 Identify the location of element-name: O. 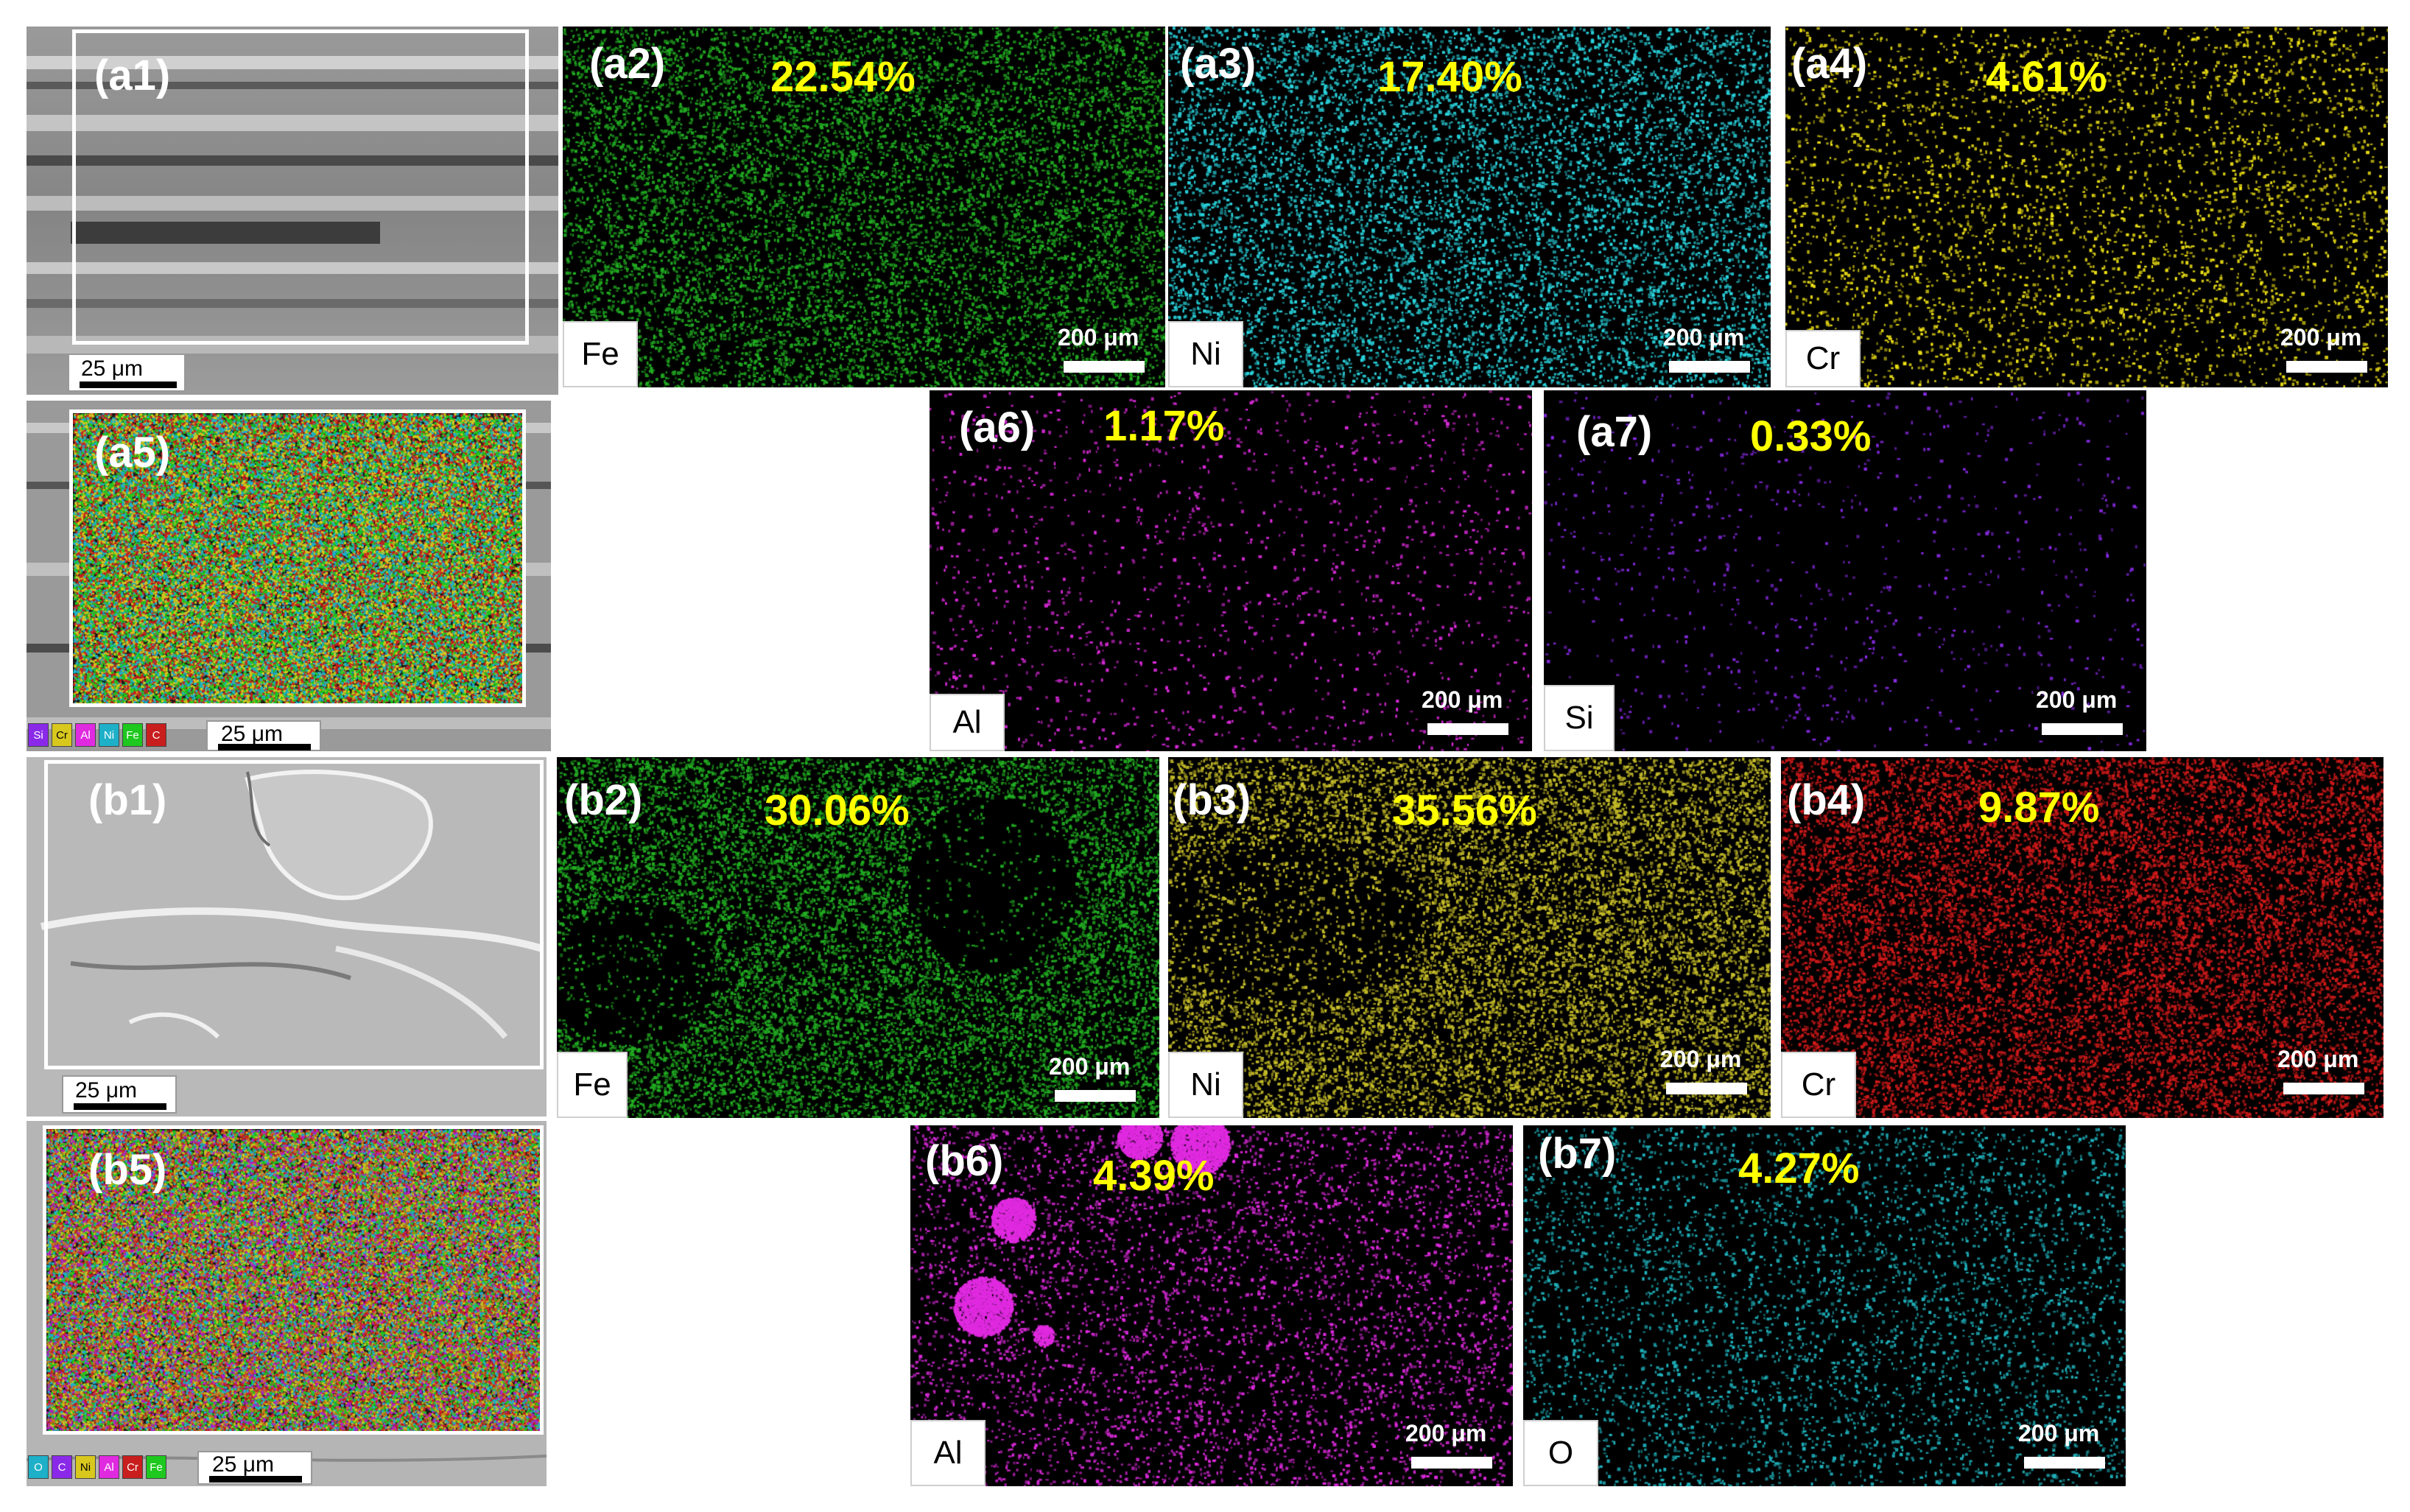
(1560, 1453).